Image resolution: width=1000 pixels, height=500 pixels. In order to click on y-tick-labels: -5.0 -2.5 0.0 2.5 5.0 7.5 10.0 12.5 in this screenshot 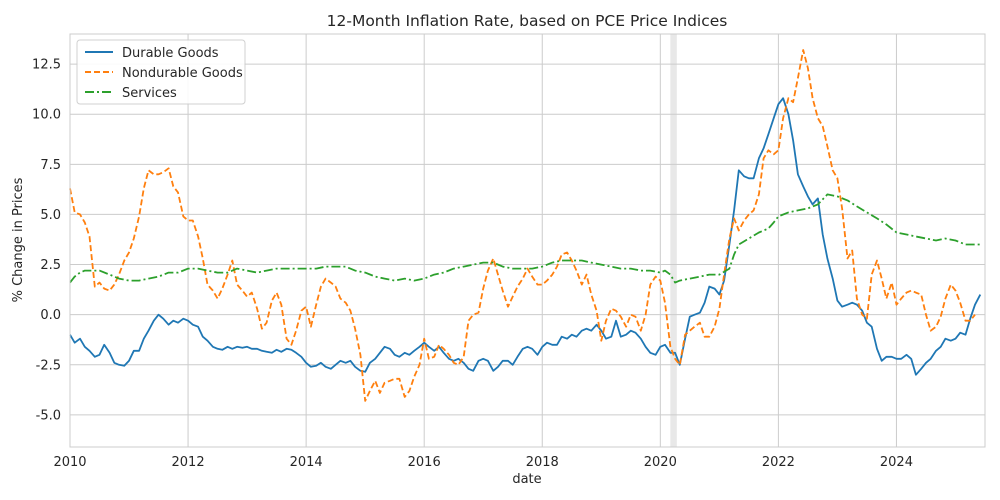, I will do `click(46, 241)`.